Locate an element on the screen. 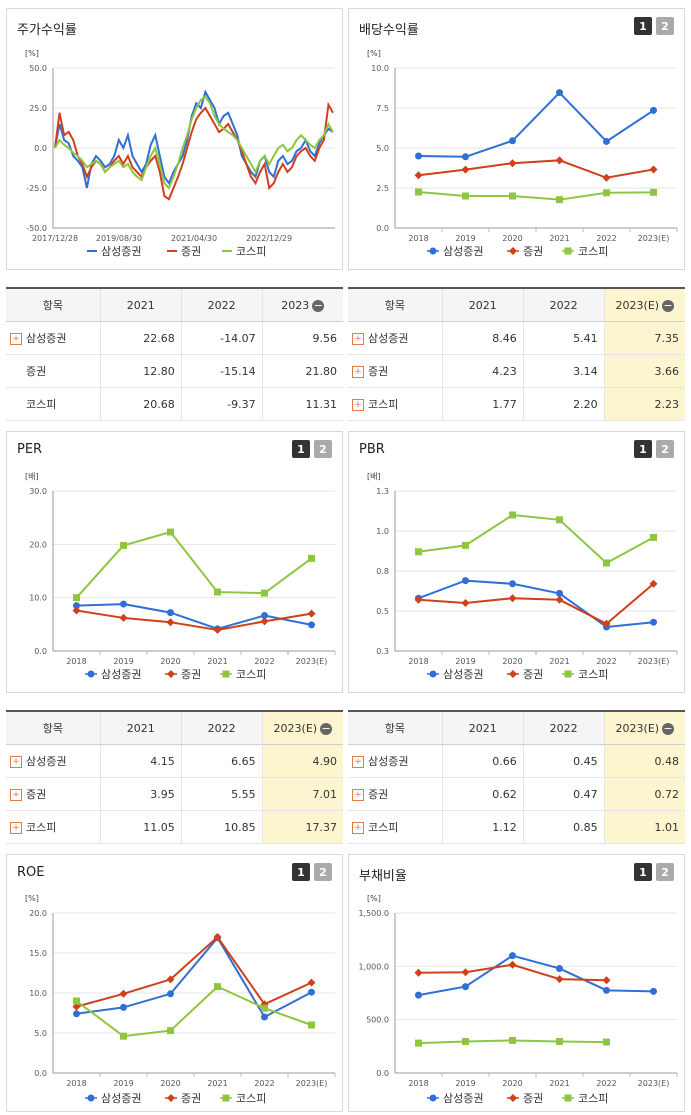 This screenshot has width=691, height=1115. x-tick-label: 2019 is located at coordinates (123, 661).